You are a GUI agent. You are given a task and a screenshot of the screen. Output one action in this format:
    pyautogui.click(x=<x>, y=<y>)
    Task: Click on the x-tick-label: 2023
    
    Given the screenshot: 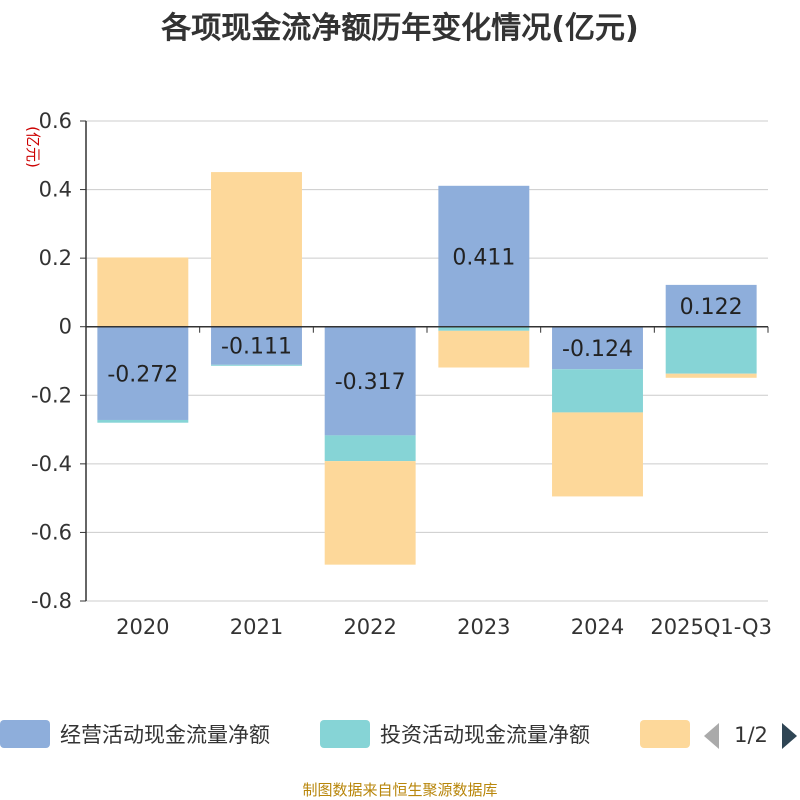 What is the action you would take?
    pyautogui.click(x=483, y=627)
    